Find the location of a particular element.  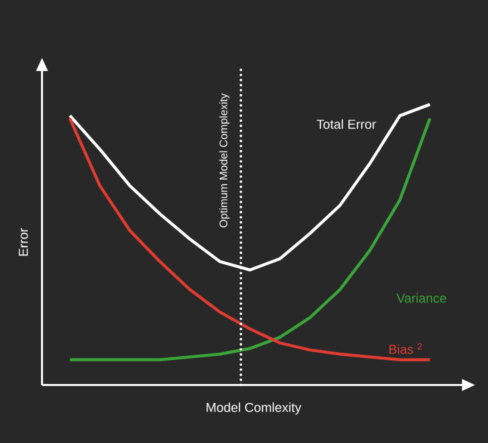

series-label: Total Error is located at coordinates (346, 124).